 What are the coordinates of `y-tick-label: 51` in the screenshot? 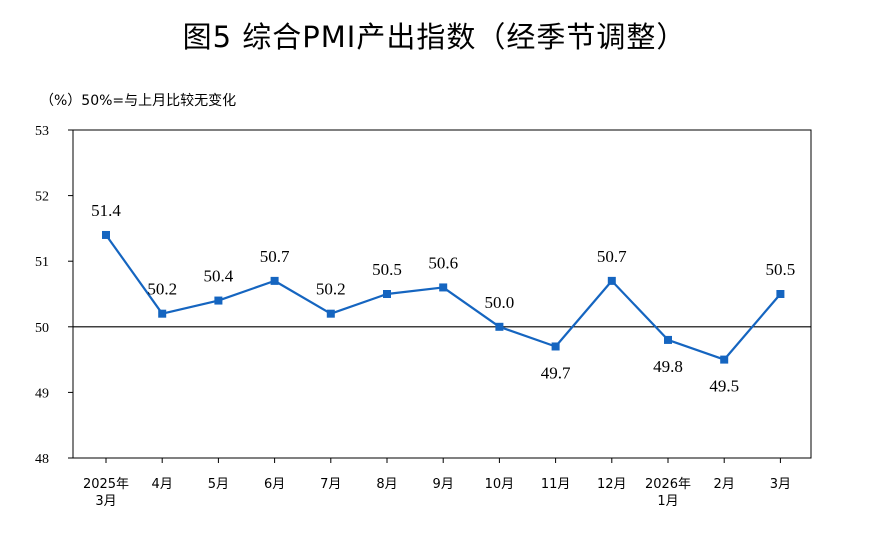 It's located at (42, 262).